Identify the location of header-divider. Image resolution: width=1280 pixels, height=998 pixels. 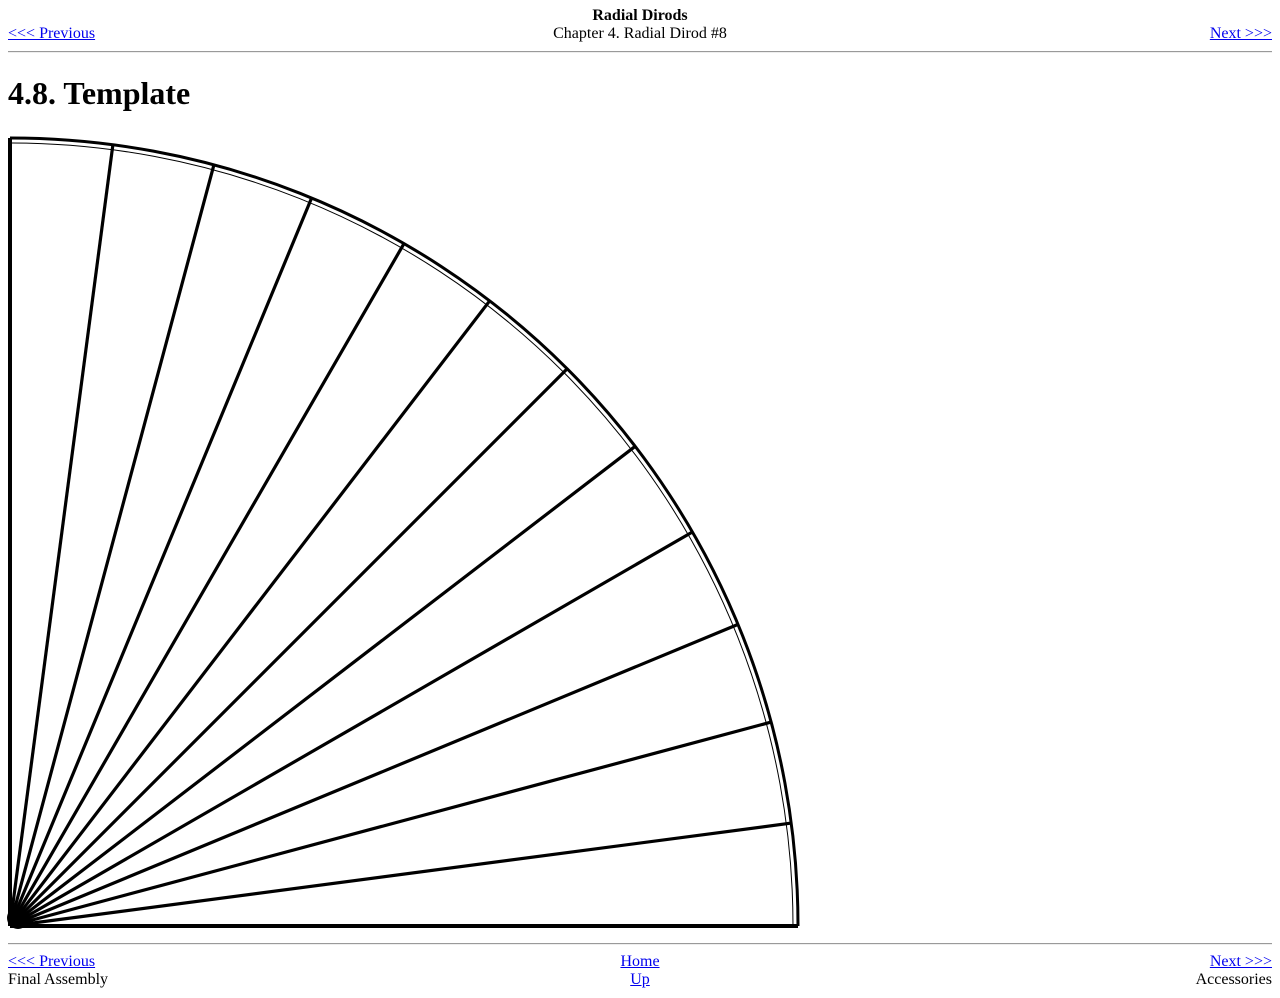
(640, 52).